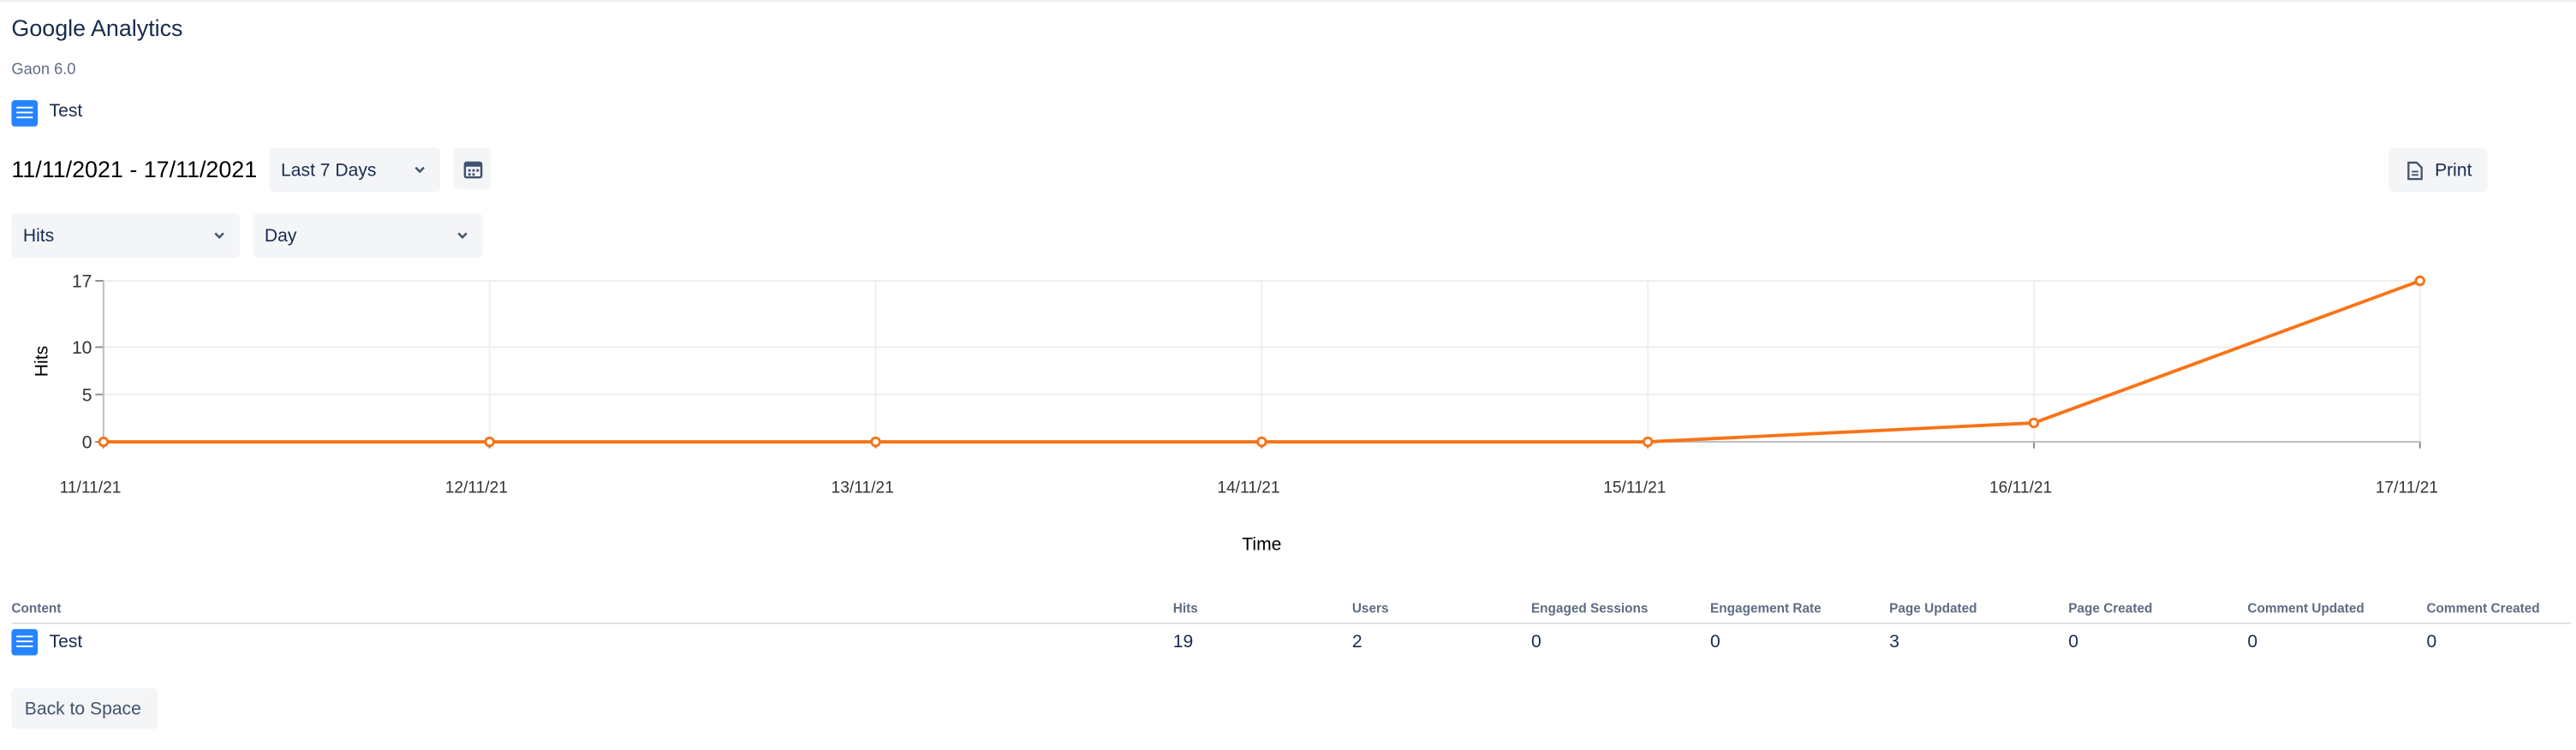 The height and width of the screenshot is (750, 2576). What do you see at coordinates (25, 642) in the screenshot?
I see `row-icon` at bounding box center [25, 642].